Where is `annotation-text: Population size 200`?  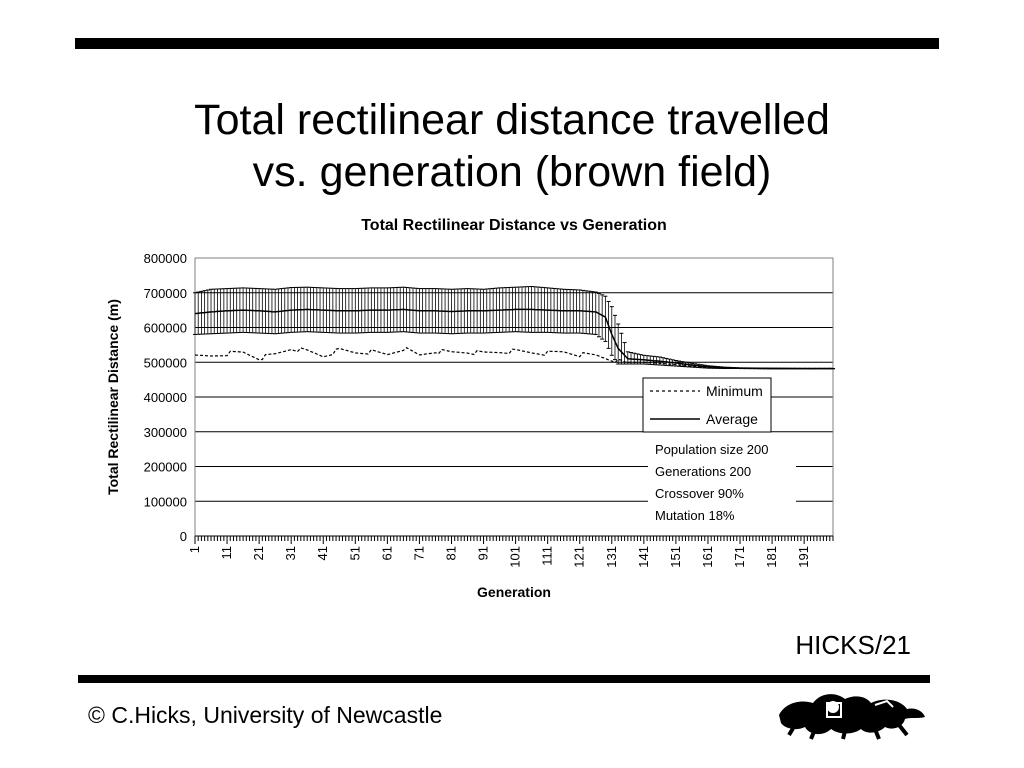
annotation-text: Population size 200 is located at coordinates (711, 449).